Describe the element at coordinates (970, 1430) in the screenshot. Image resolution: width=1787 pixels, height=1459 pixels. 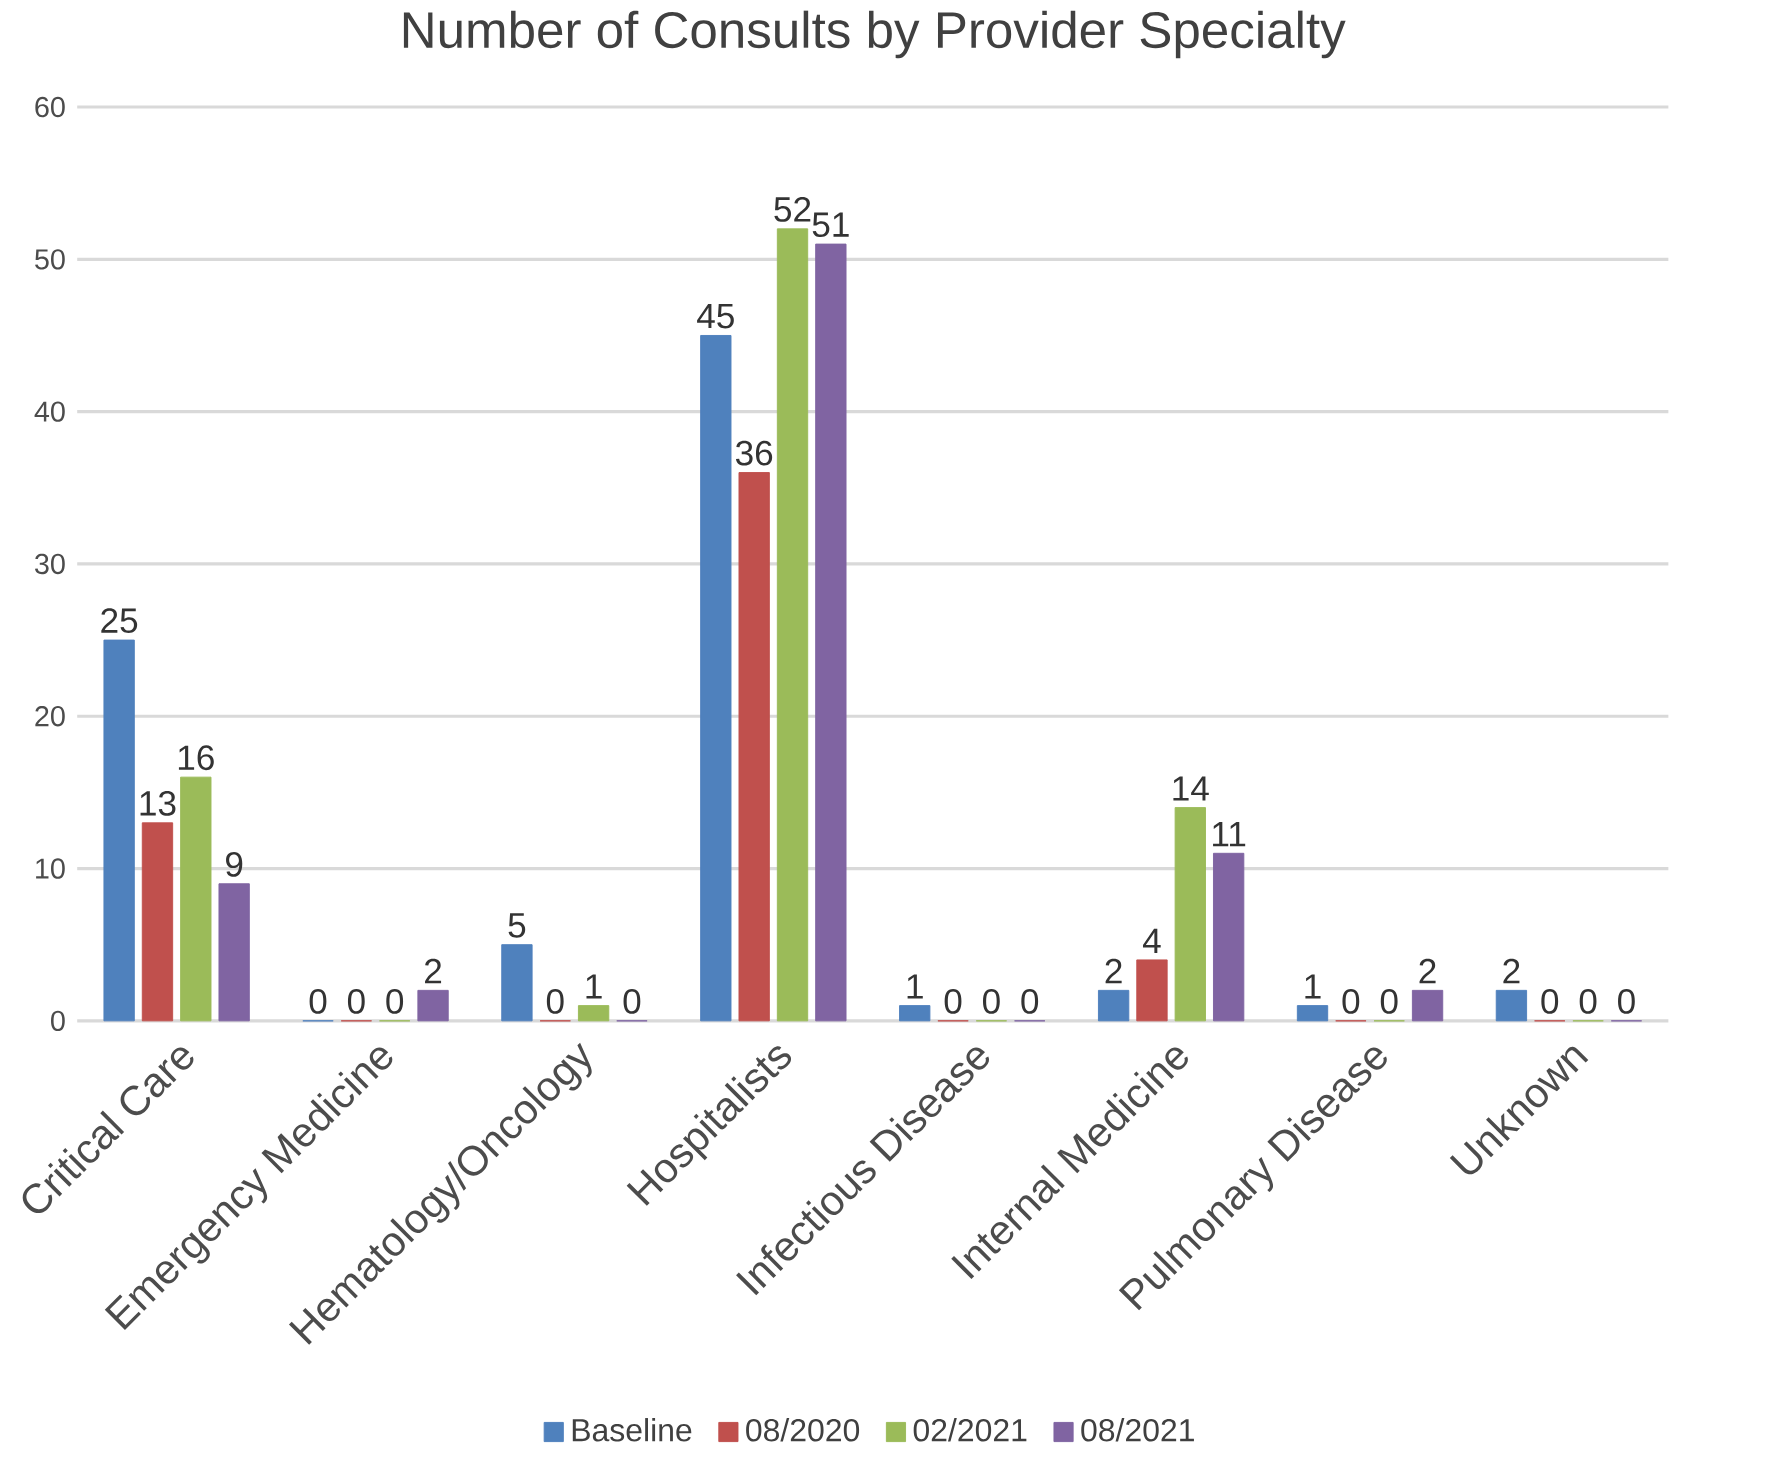
I see `legend-label: 02/2021` at that location.